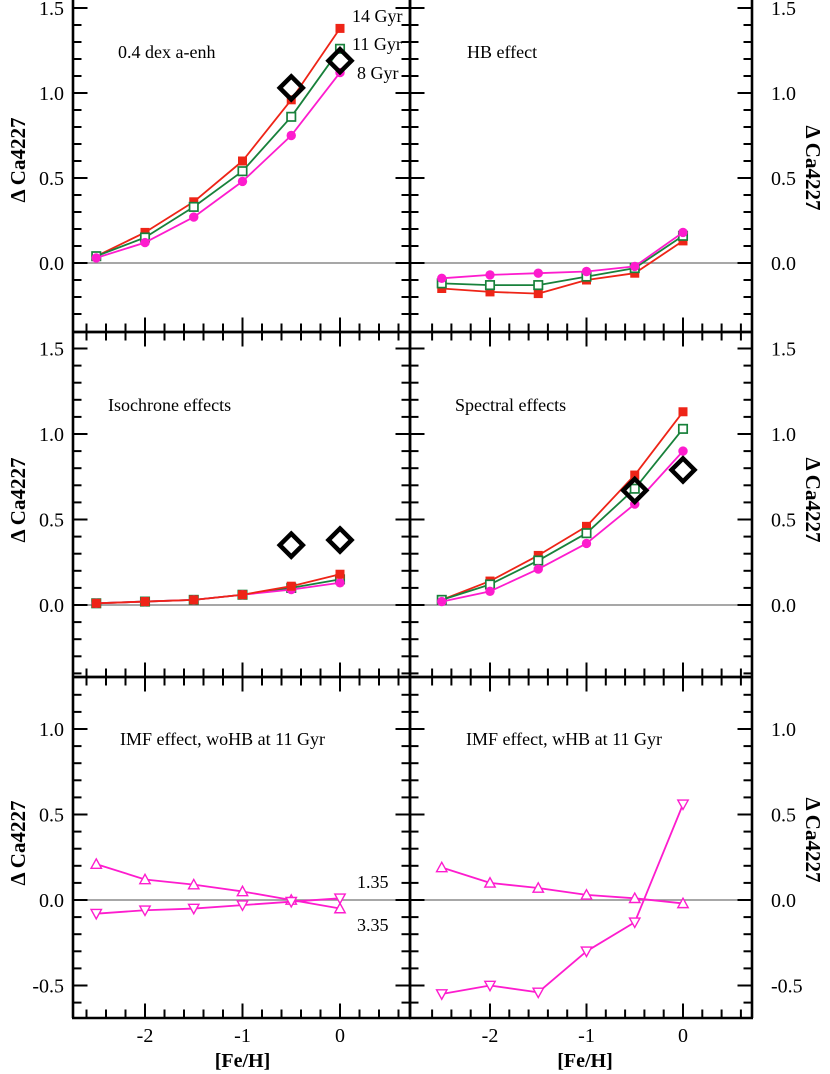 The height and width of the screenshot is (1074, 830). What do you see at coordinates (564, 739) in the screenshot?
I see `panel-title-bottom-right: IMF effect, wHB at 11 Gyr` at bounding box center [564, 739].